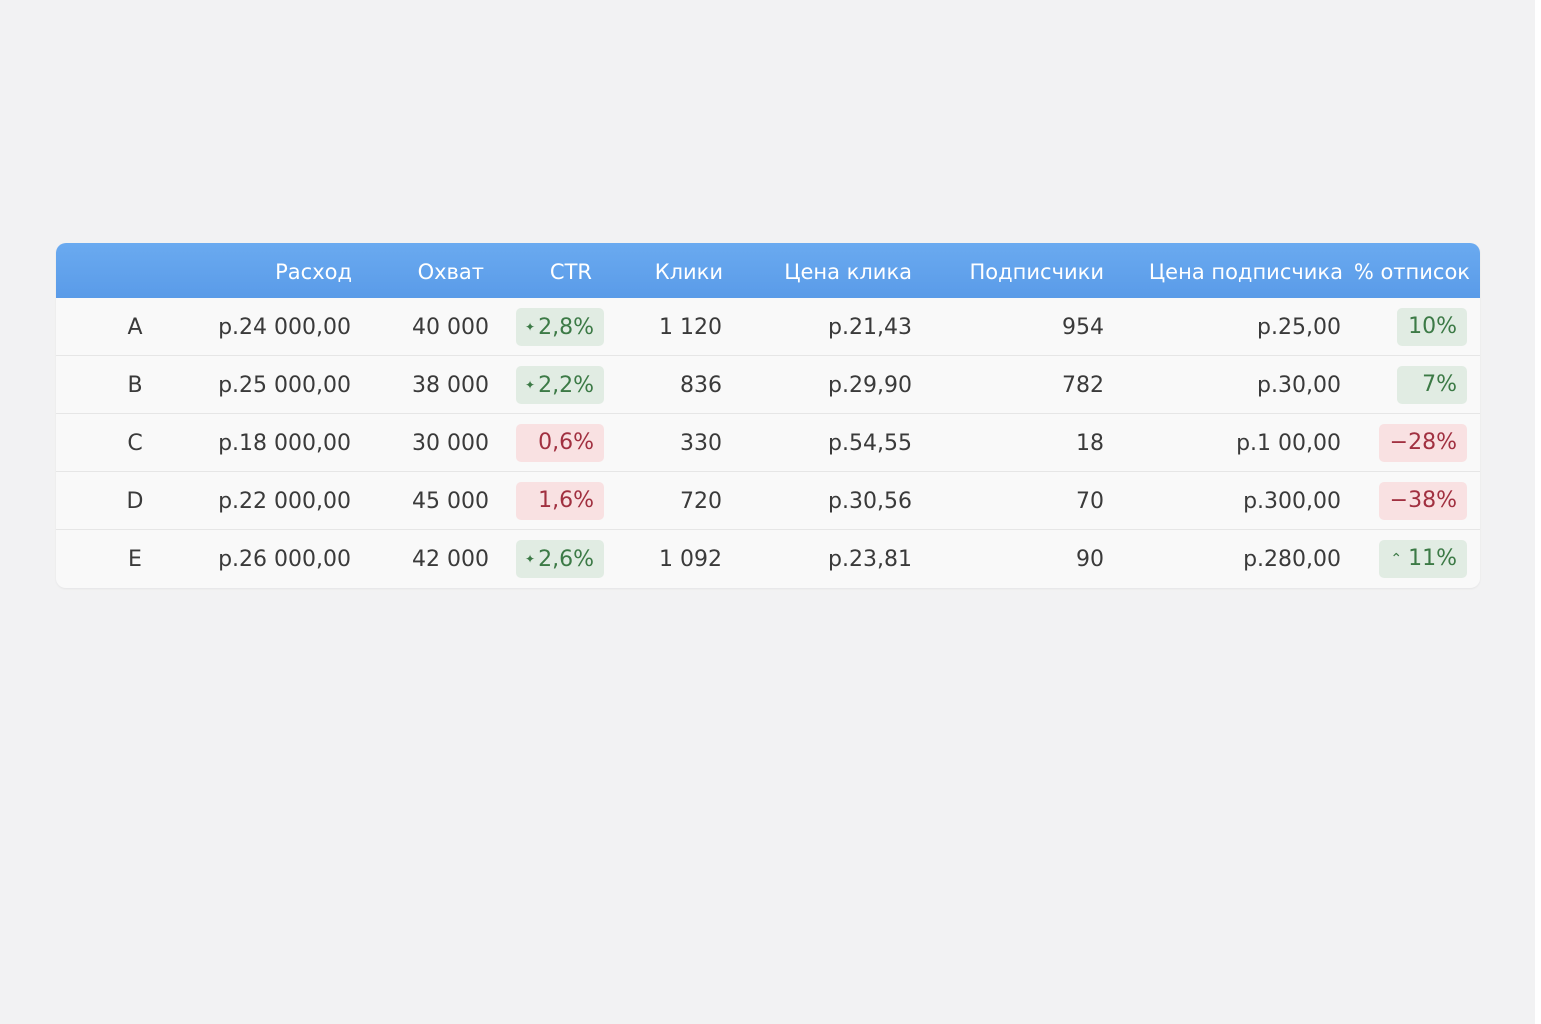 The width and height of the screenshot is (1541, 1024). Describe the element at coordinates (284, 501) in the screenshot. I see `spend-cell: р.22 000,00` at that location.